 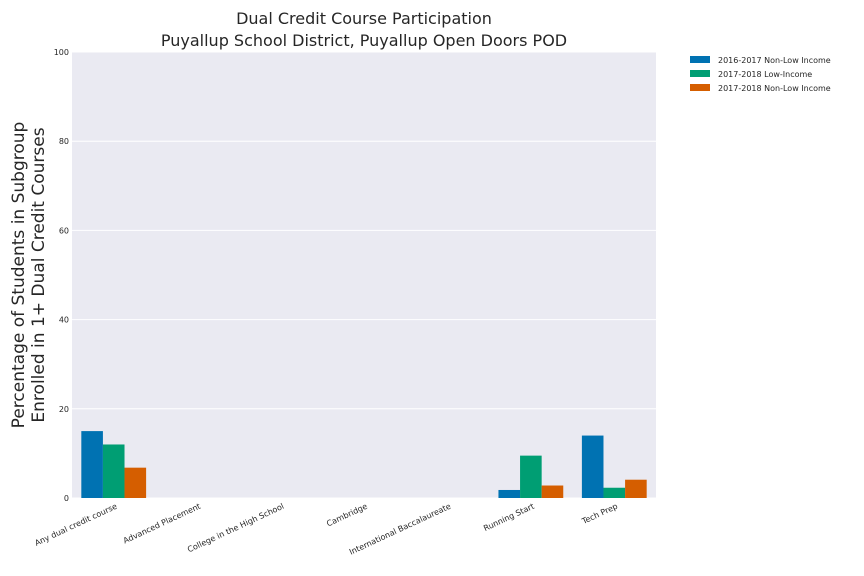 What do you see at coordinates (162, 524) in the screenshot?
I see `x-tick-label: Advanced Placement` at bounding box center [162, 524].